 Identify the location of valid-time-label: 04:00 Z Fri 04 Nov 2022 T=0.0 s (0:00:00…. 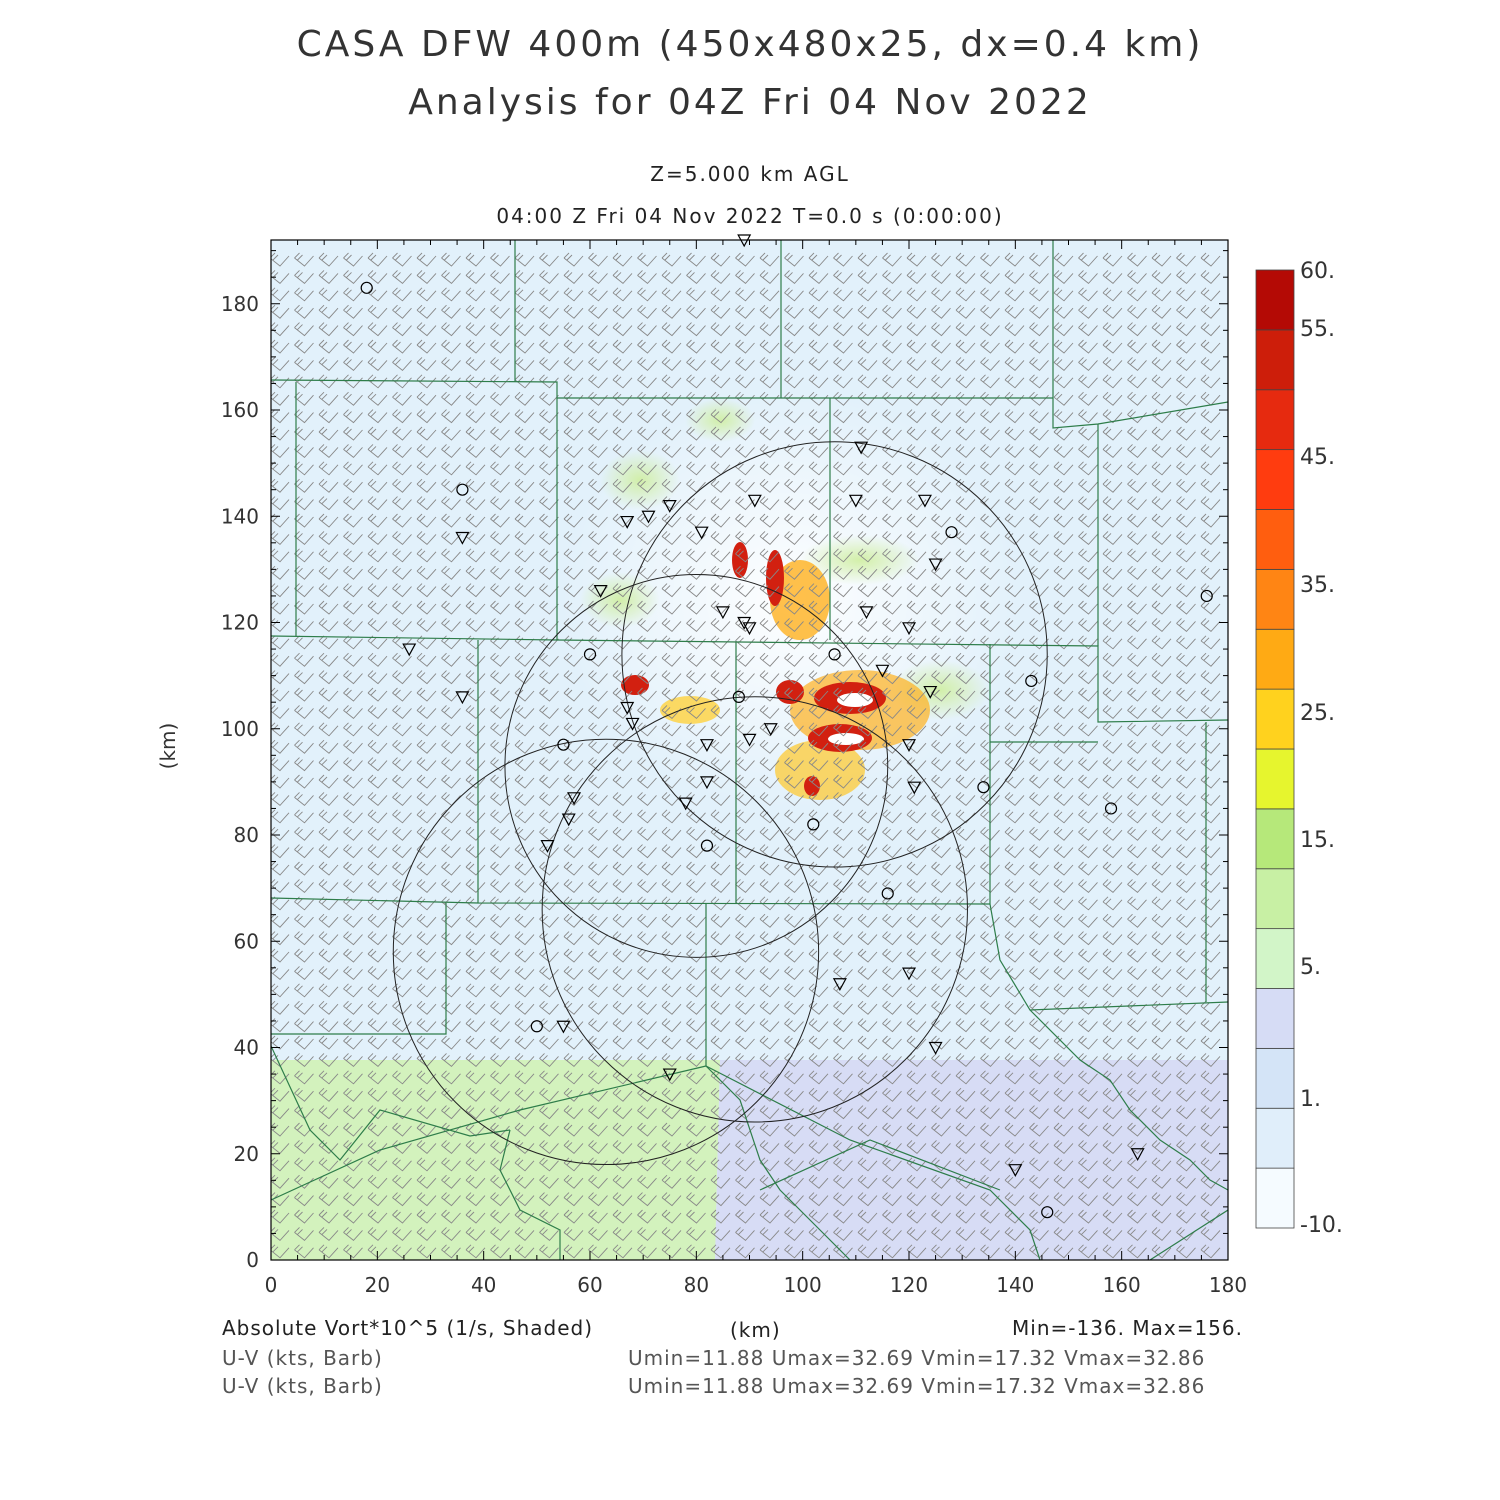
(750, 216).